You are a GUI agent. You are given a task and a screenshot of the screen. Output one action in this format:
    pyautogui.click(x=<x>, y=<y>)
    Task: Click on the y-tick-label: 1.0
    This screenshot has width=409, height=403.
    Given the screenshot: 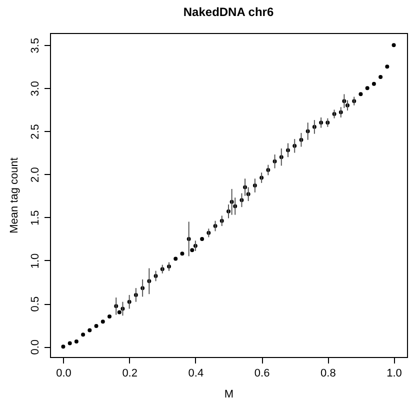 What is the action you would take?
    pyautogui.click(x=36, y=261)
    